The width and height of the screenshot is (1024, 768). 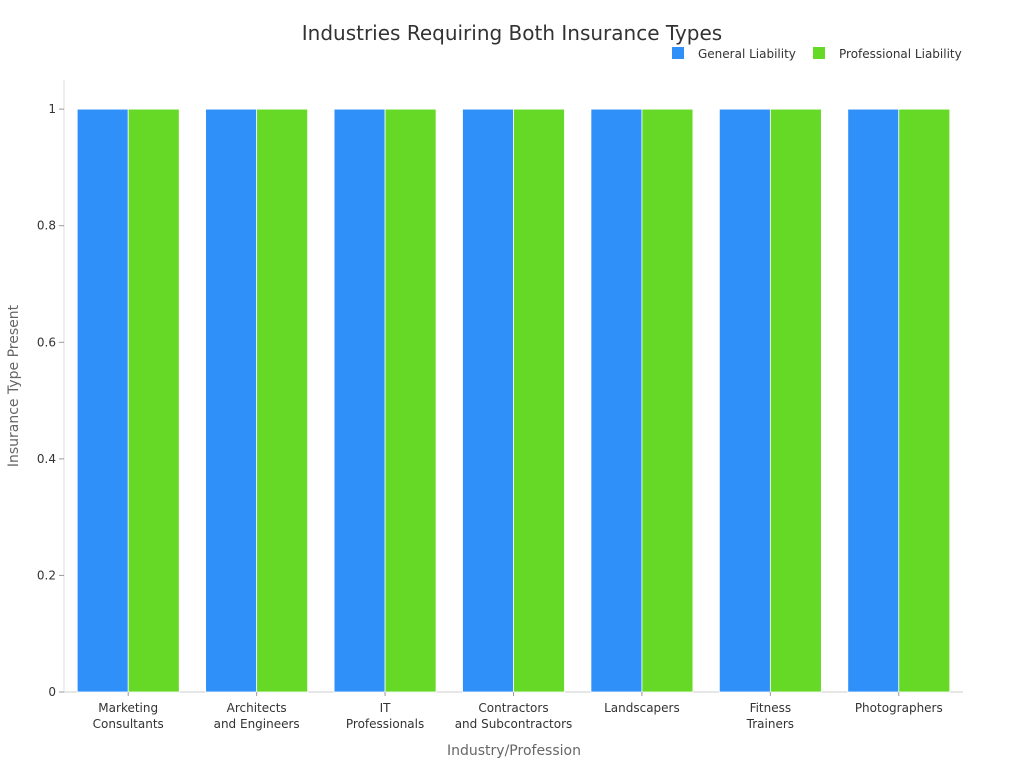 I want to click on y-tick-label: 0.6, so click(x=46, y=342).